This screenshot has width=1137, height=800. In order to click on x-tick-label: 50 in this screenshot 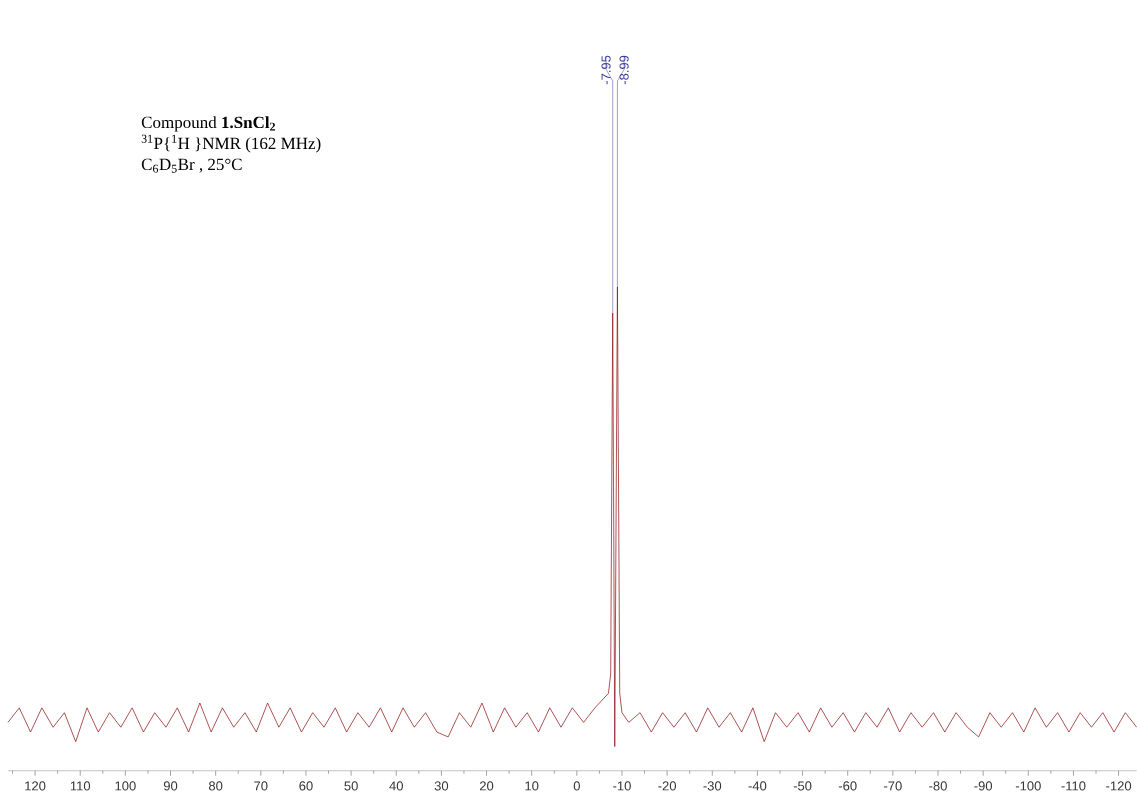, I will do `click(351, 786)`.